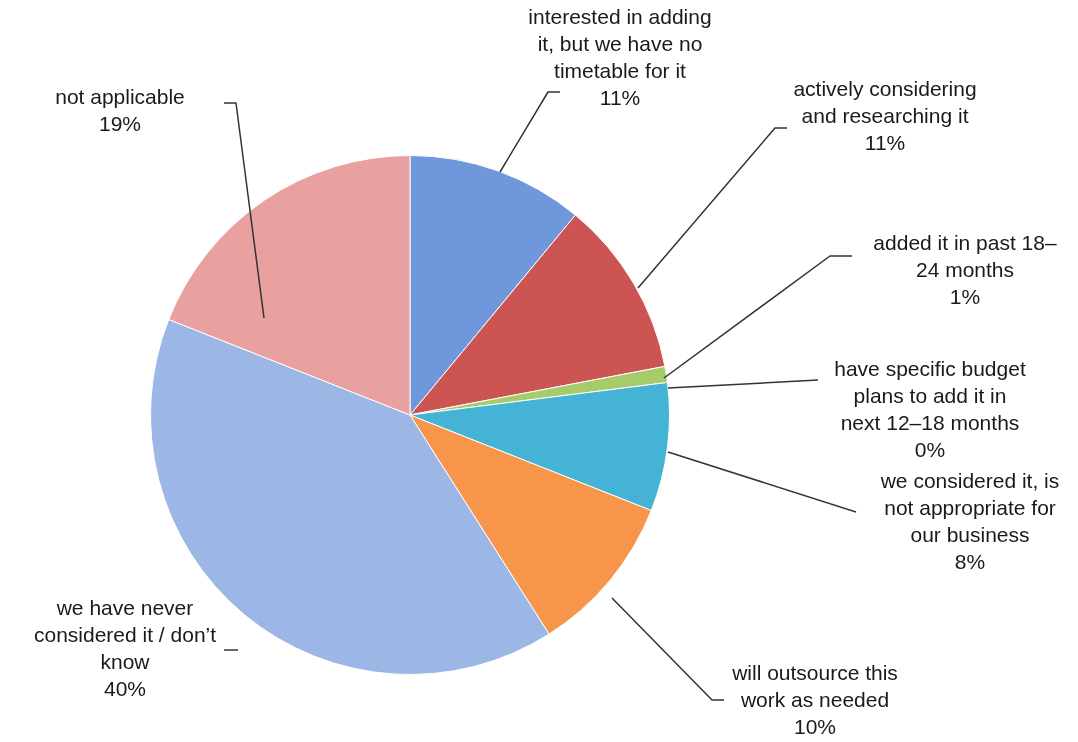  I want to click on slice-label: not applicable, so click(120, 97).